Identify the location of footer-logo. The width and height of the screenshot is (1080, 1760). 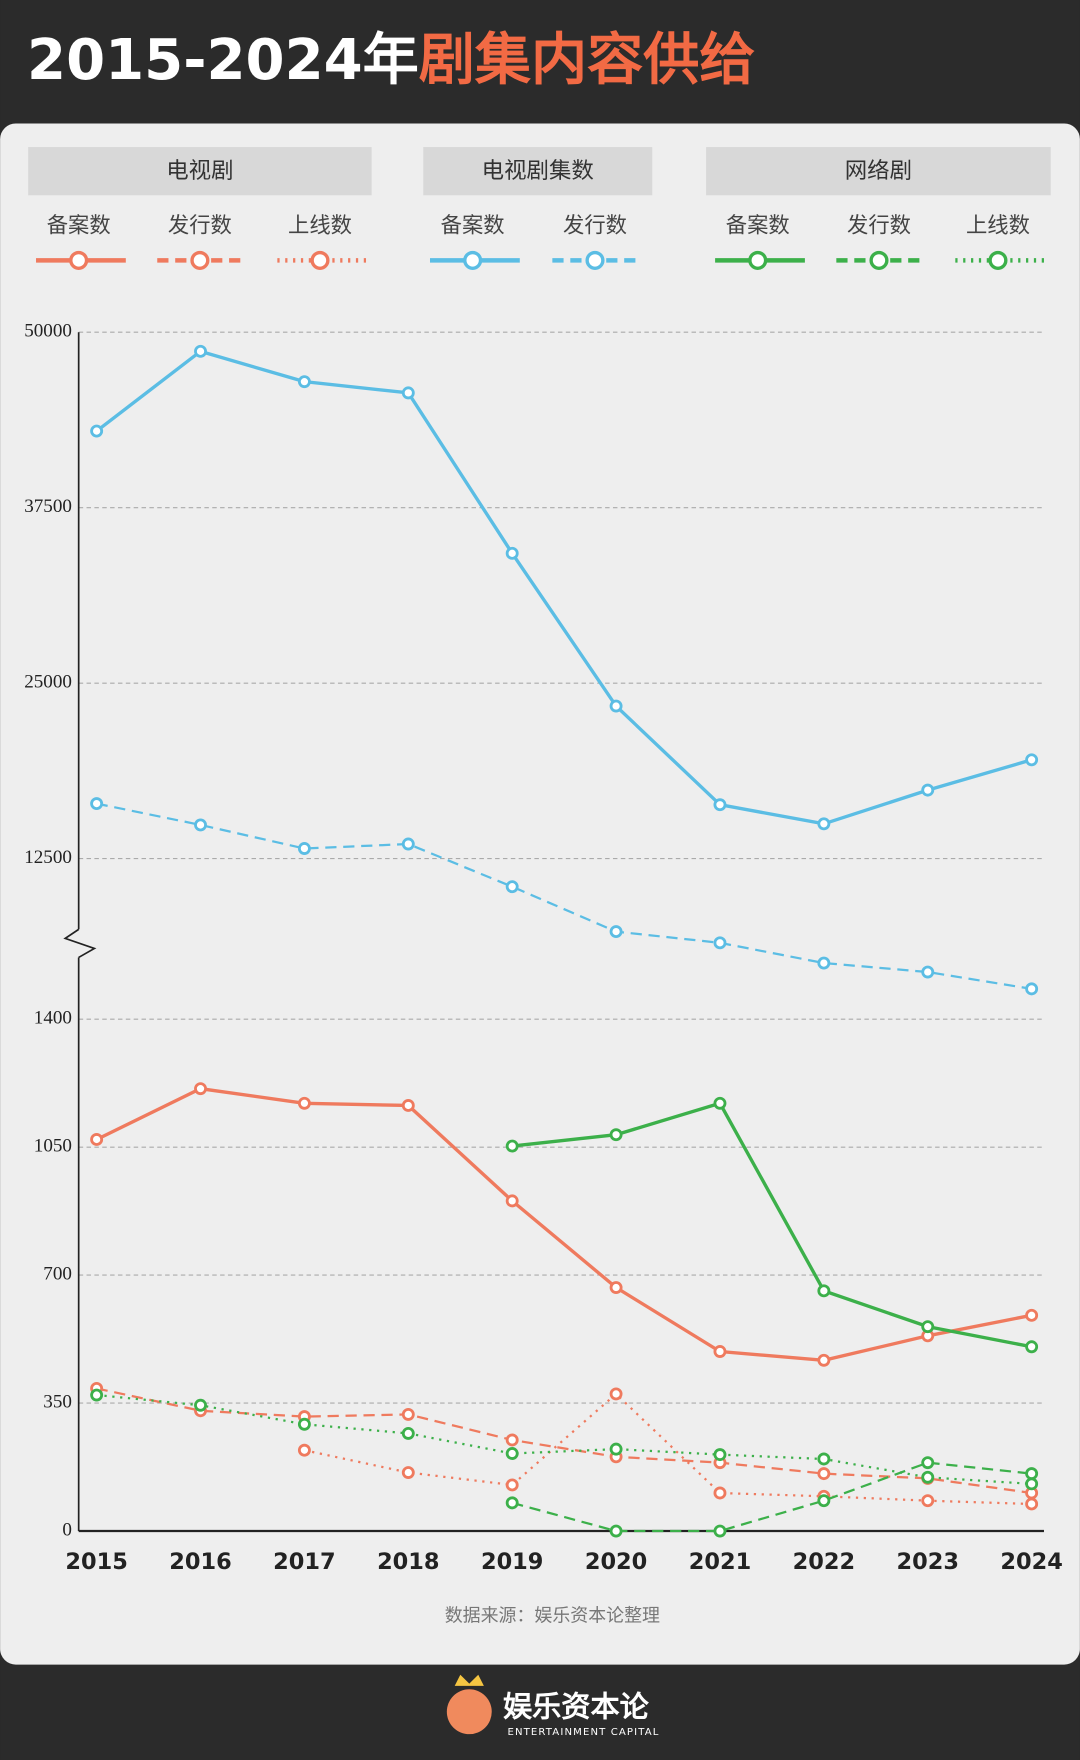
(469, 1704).